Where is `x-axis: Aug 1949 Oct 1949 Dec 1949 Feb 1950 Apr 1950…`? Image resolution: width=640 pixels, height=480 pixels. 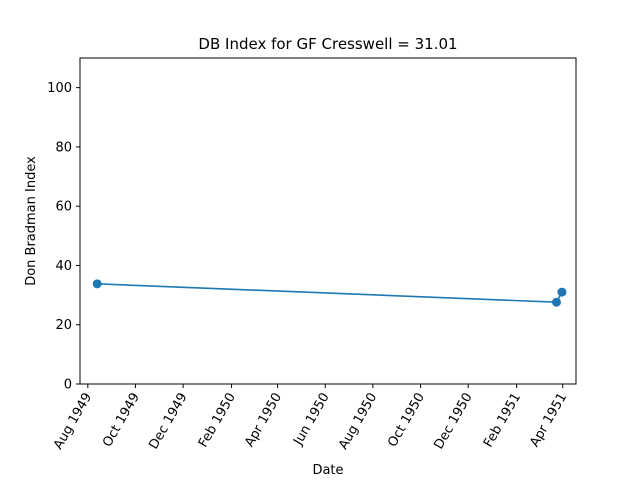
x-axis: Aug 1949 Oct 1949 Dec 1949 Feb 1950 Apr 1950… is located at coordinates (310, 418).